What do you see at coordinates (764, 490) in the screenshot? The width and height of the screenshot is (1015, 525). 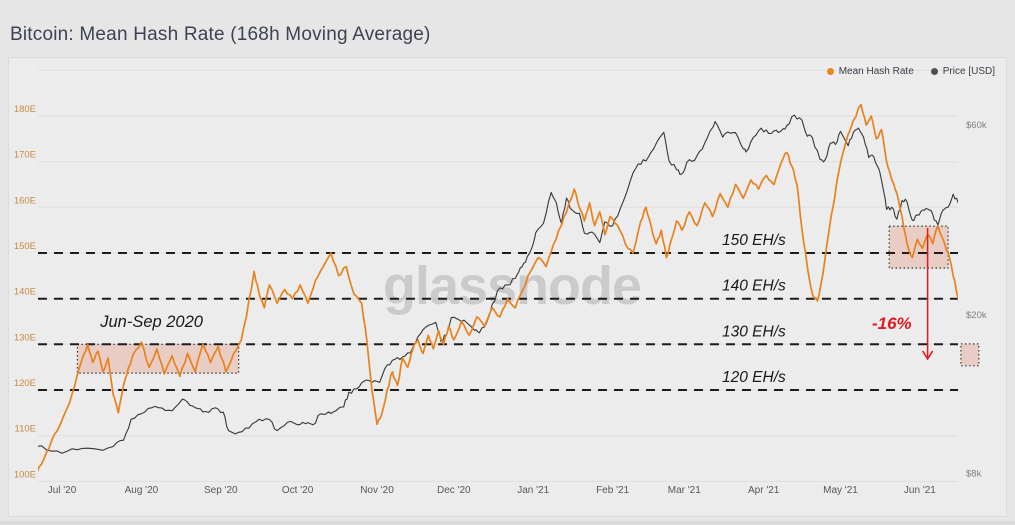 I see `x-axis-tick-label: Apr '21` at bounding box center [764, 490].